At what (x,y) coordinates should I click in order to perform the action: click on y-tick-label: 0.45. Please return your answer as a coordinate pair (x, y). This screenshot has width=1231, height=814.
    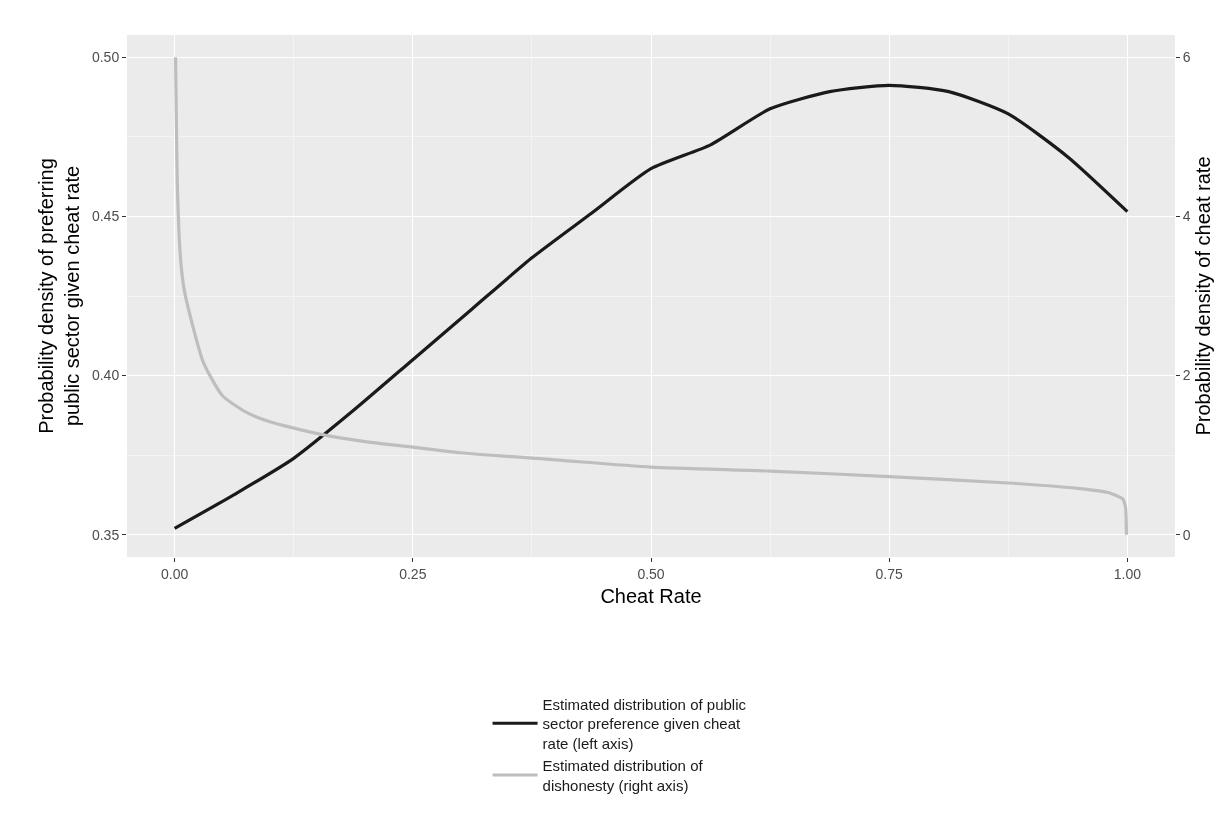
    Looking at the image, I should click on (105, 216).